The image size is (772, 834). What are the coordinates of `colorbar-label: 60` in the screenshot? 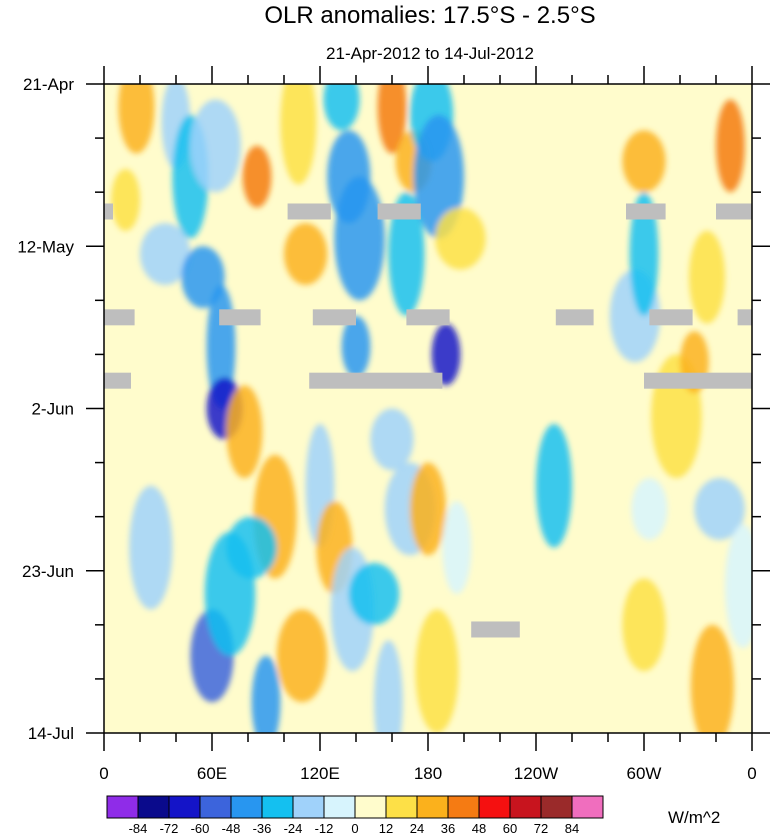 It's located at (510, 827).